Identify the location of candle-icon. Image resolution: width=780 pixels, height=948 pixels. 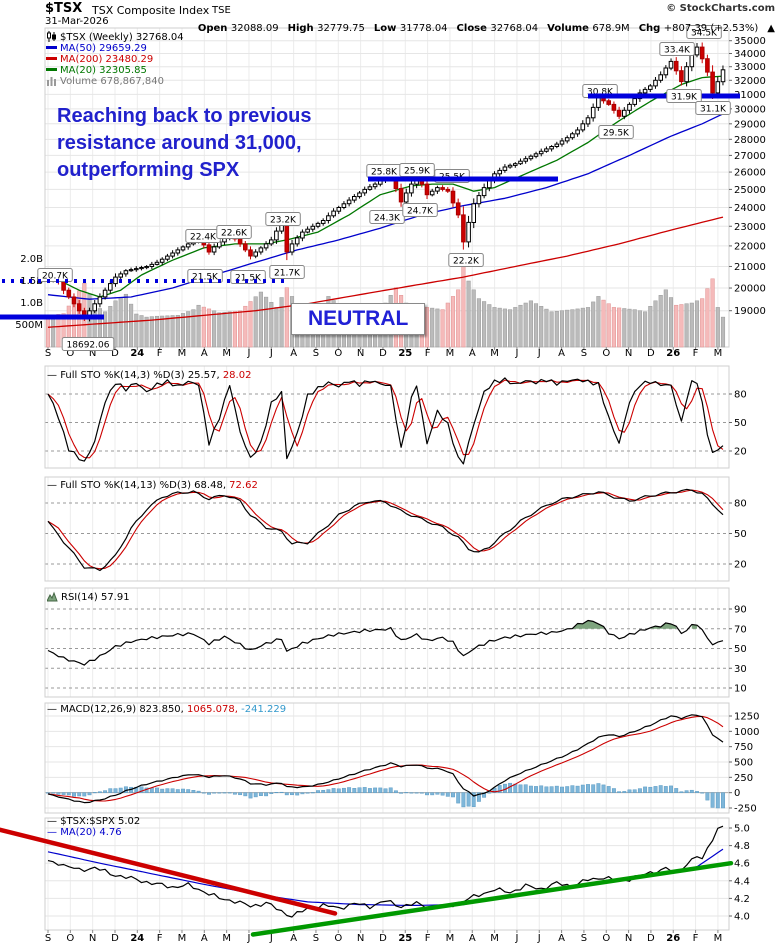
(51, 36).